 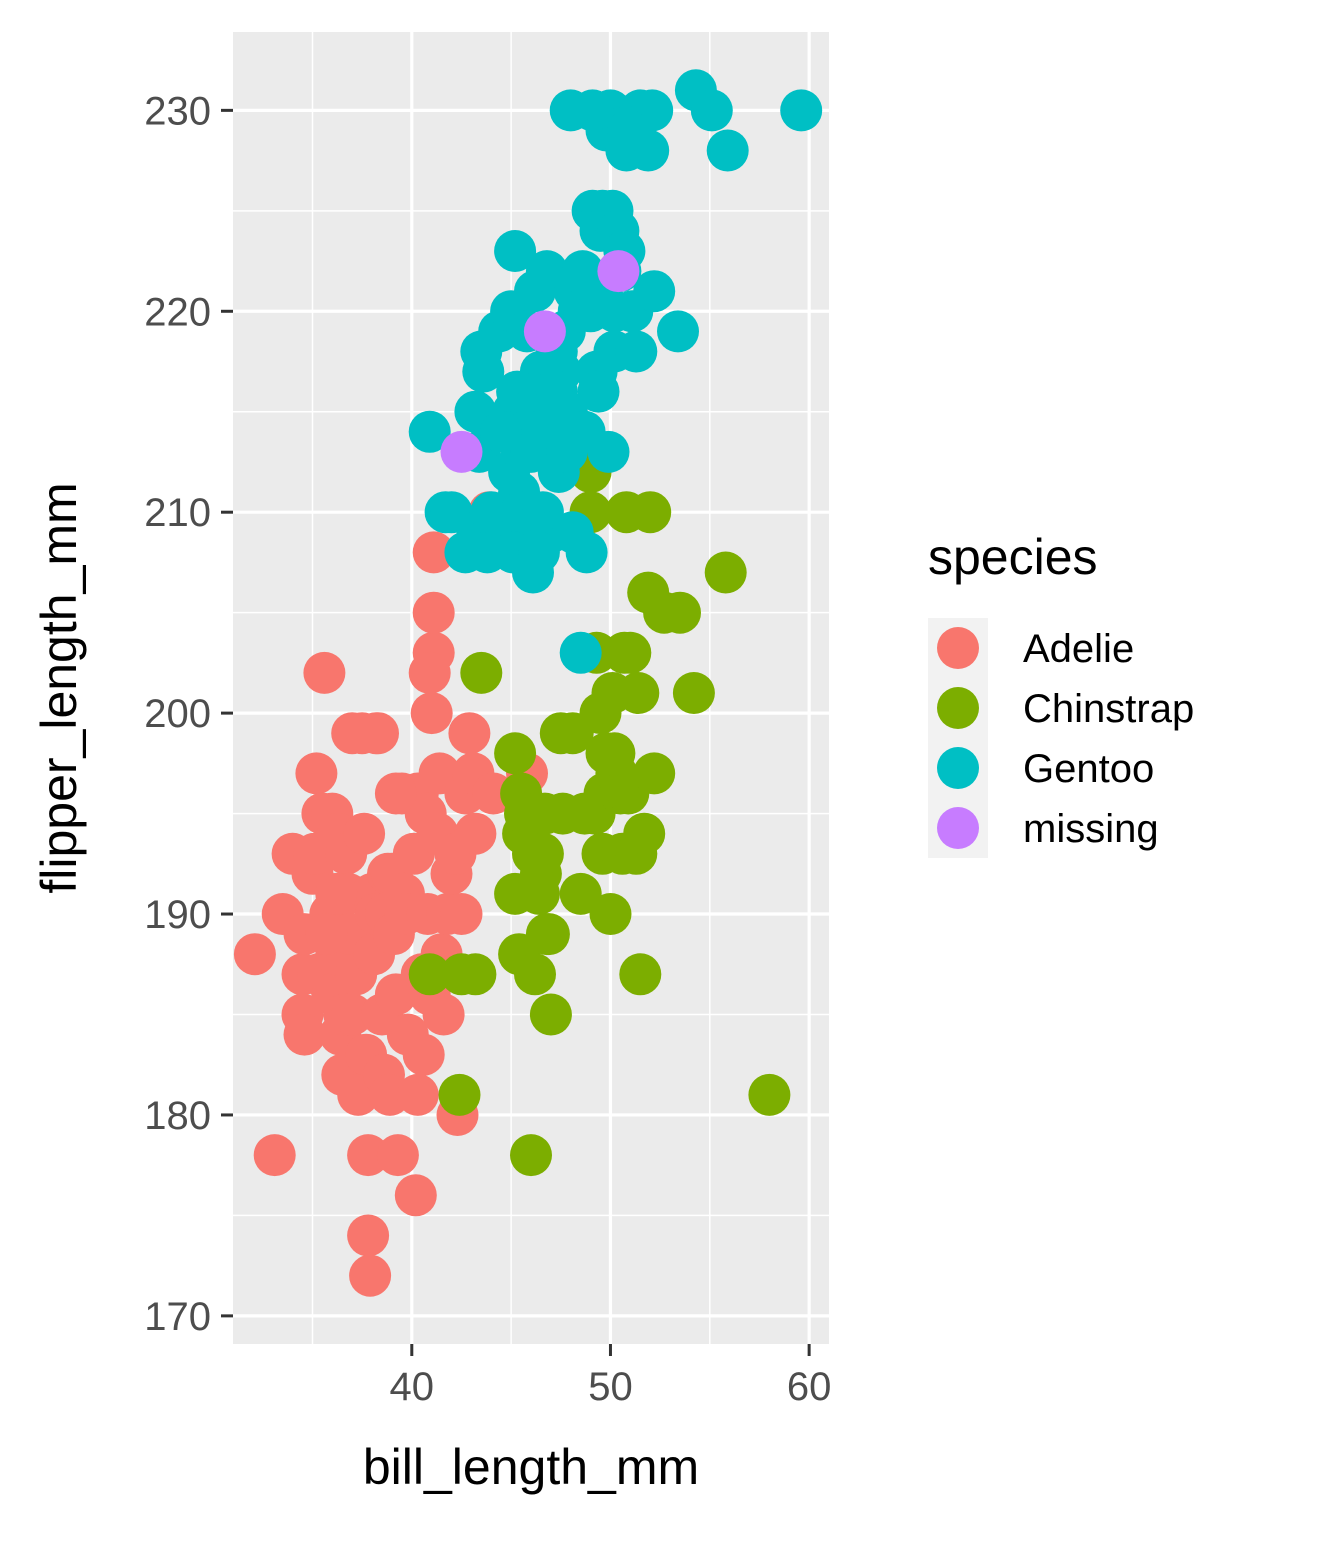 What do you see at coordinates (1088, 769) in the screenshot?
I see `legend-label-gentoo: Gentoo` at bounding box center [1088, 769].